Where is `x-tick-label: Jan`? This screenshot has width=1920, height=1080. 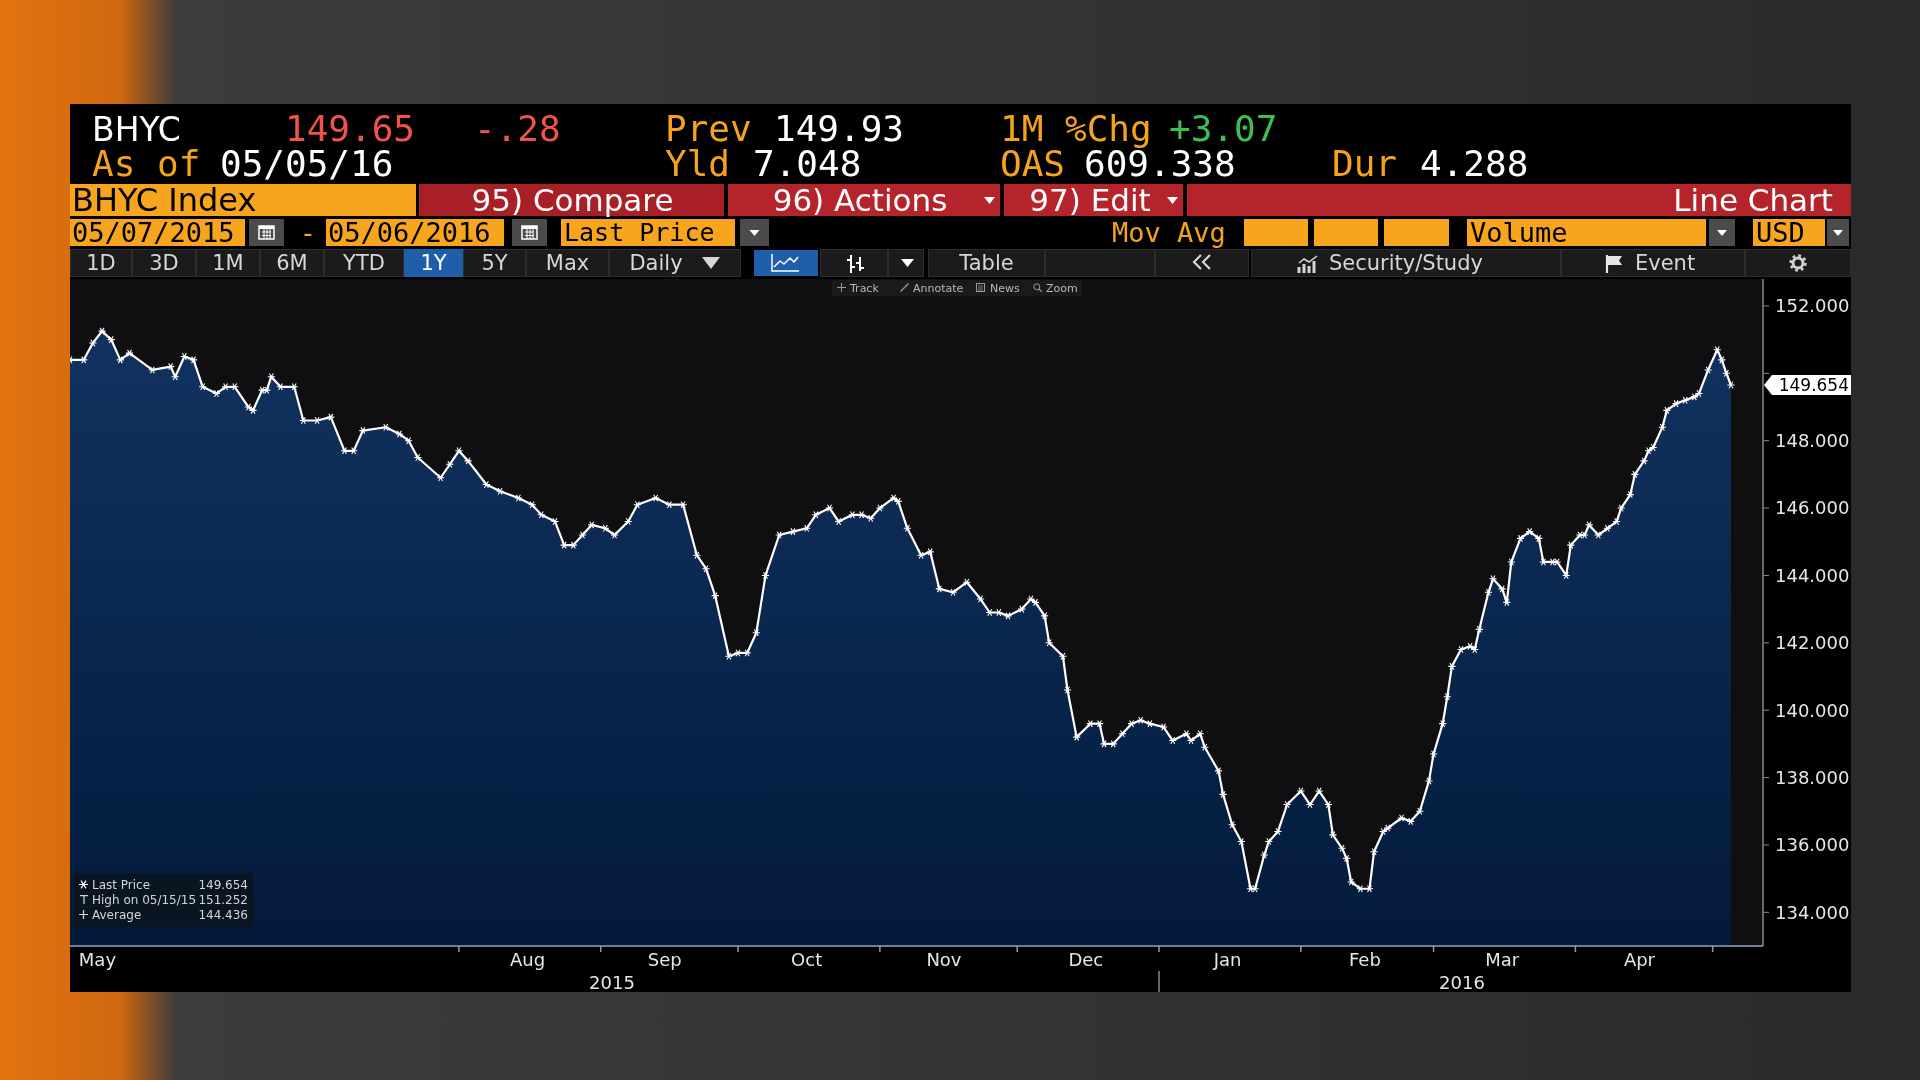
x-tick-label: Jan is located at coordinates (1227, 959).